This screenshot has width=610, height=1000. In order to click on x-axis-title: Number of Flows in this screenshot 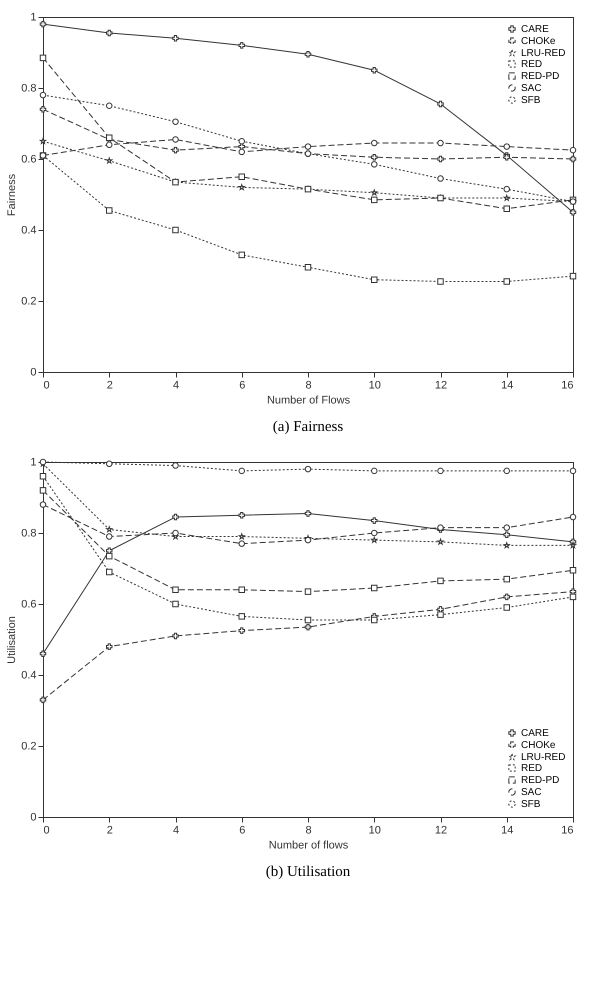, I will do `click(308, 400)`.